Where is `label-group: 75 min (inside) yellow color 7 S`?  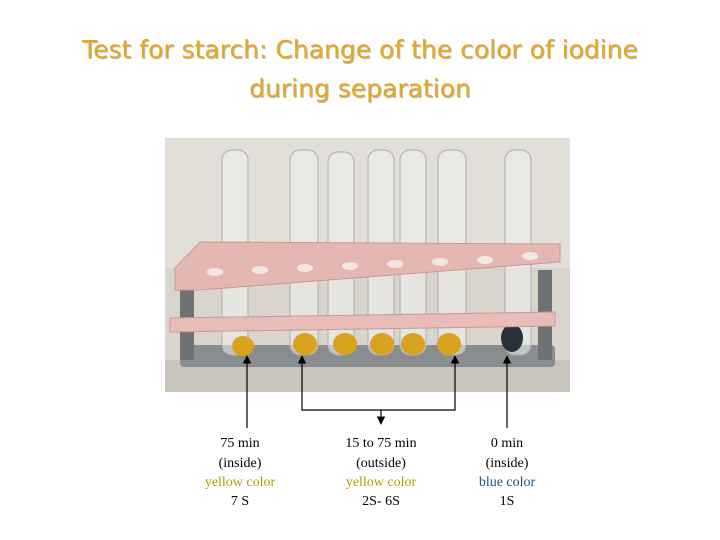 label-group: 75 min (inside) yellow color 7 S is located at coordinates (240, 472).